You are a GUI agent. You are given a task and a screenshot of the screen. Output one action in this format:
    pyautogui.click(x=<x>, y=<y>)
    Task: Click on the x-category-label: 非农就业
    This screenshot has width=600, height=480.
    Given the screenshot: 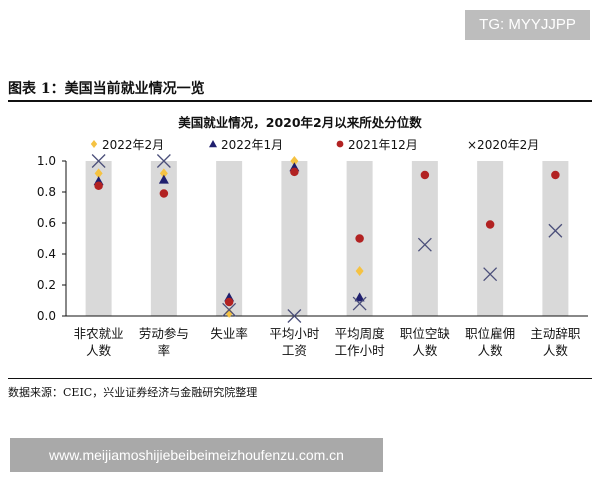 What is the action you would take?
    pyautogui.click(x=99, y=333)
    